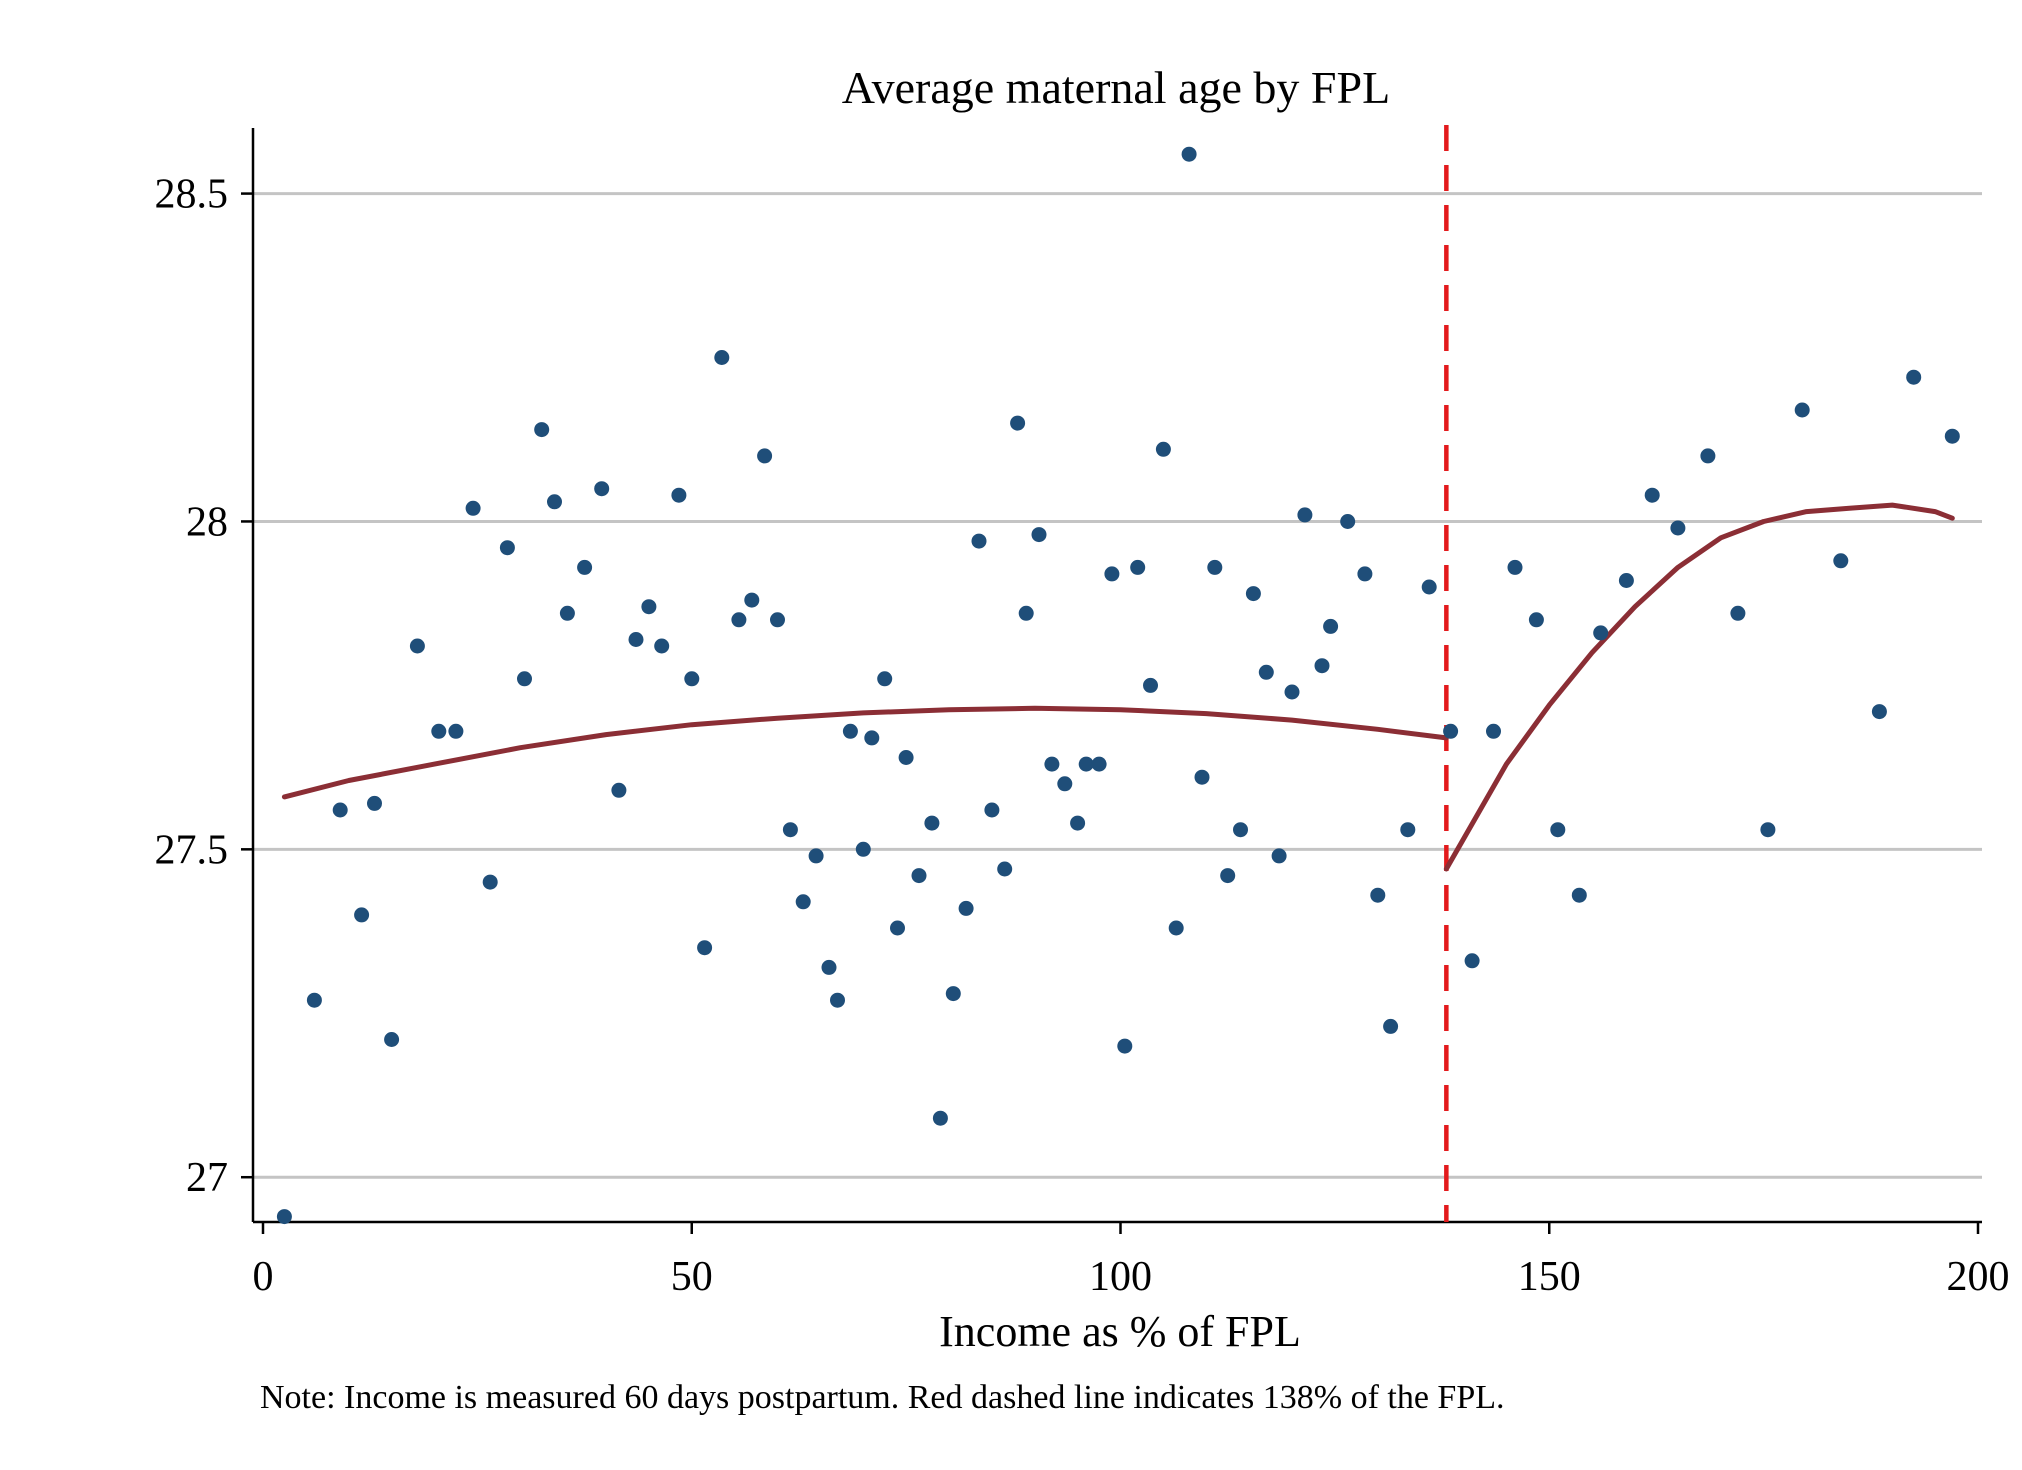  Describe the element at coordinates (192, 850) in the screenshot. I see `y-tick-label: 27.5` at that location.